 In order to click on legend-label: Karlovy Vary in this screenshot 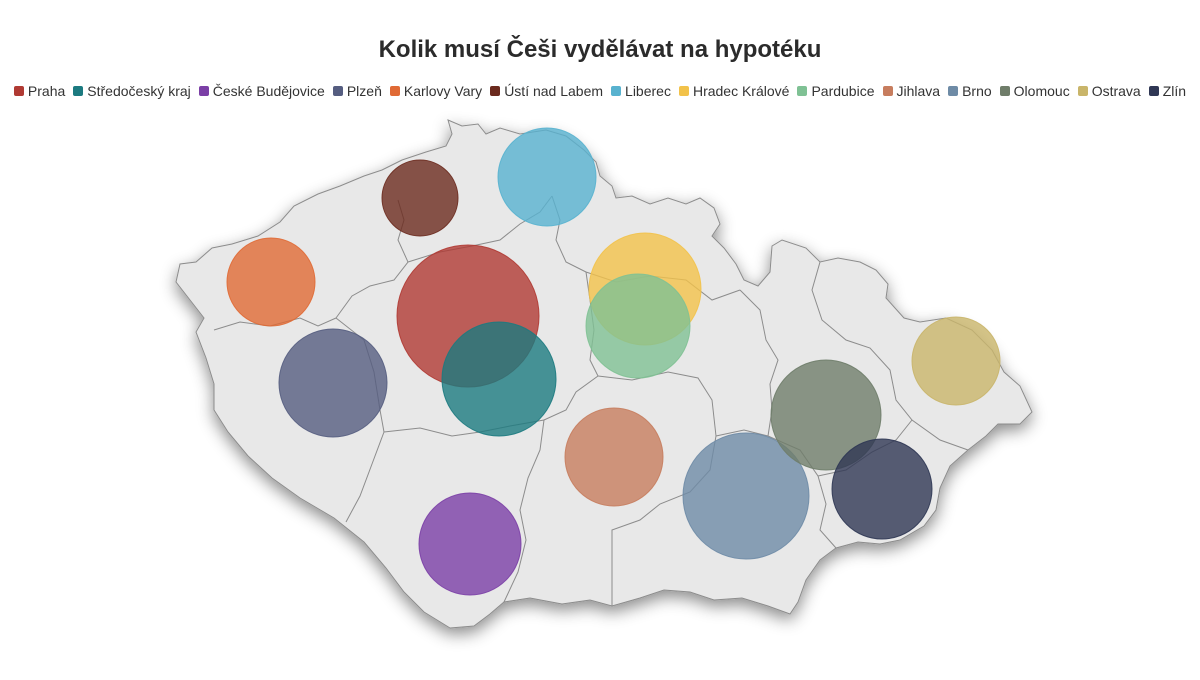, I will do `click(443, 91)`.